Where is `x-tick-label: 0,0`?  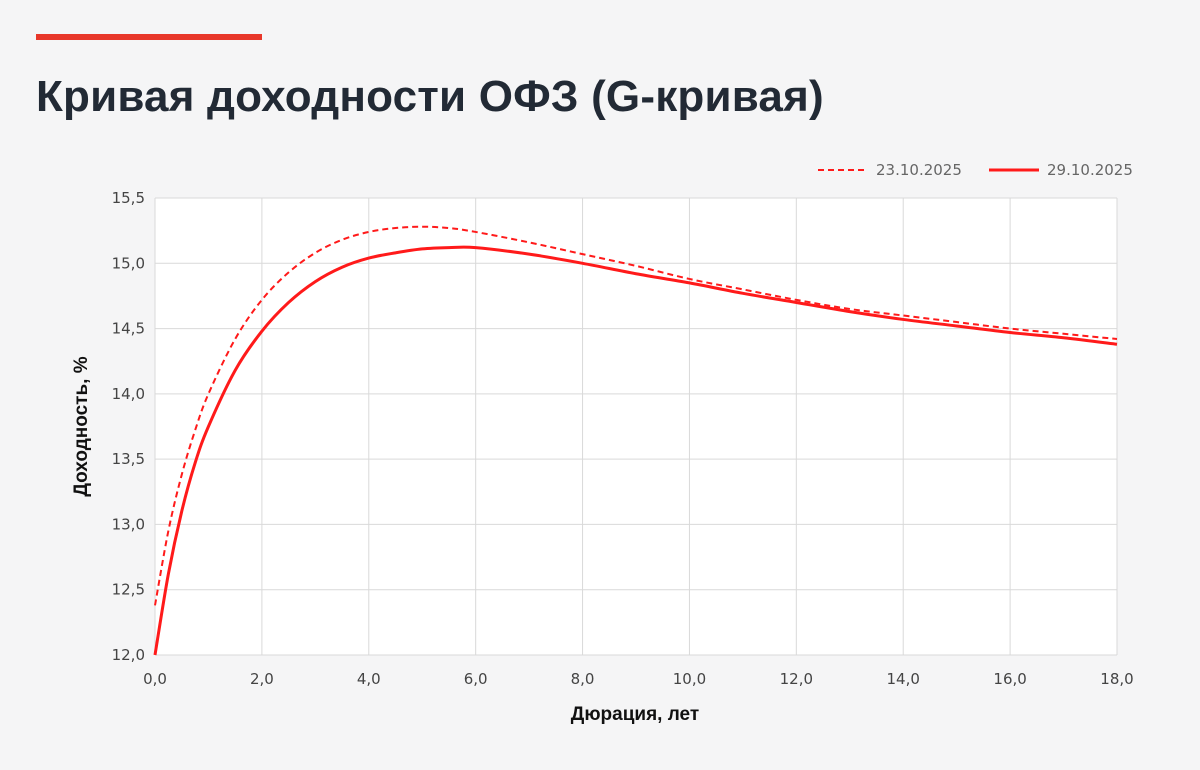 x-tick-label: 0,0 is located at coordinates (155, 679).